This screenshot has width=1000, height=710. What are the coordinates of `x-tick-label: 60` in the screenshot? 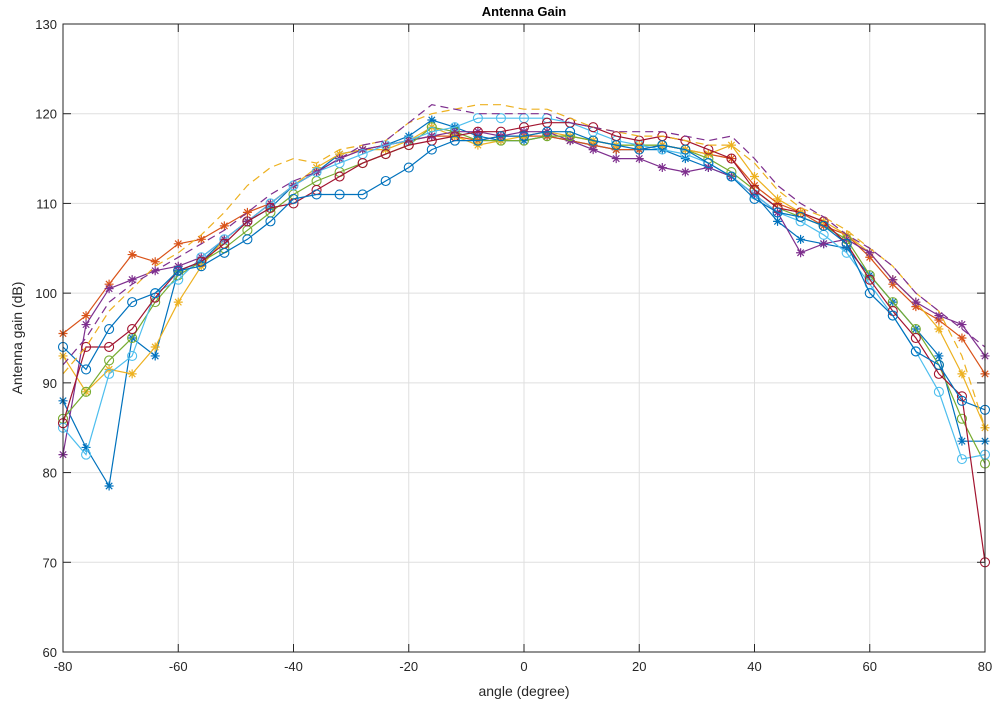 It's located at (870, 666).